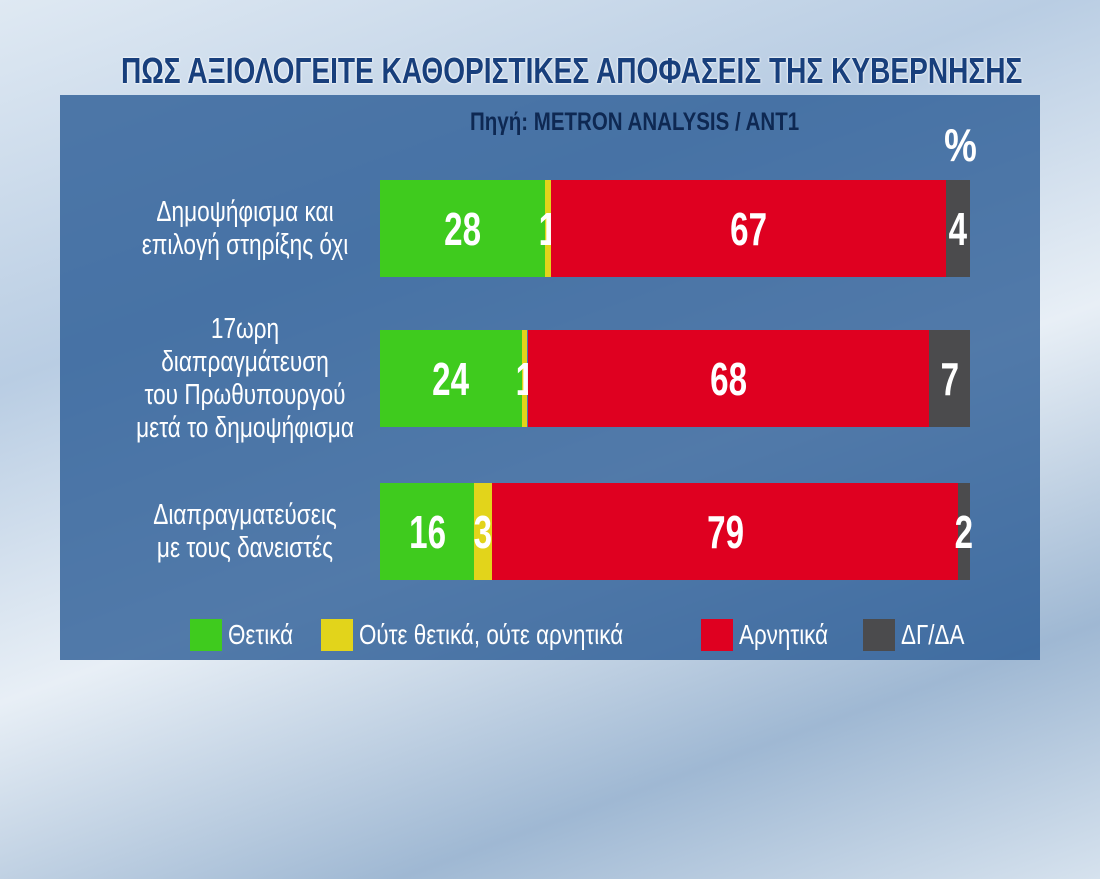 The height and width of the screenshot is (879, 1100). I want to click on bar-segment: 4, so click(958, 228).